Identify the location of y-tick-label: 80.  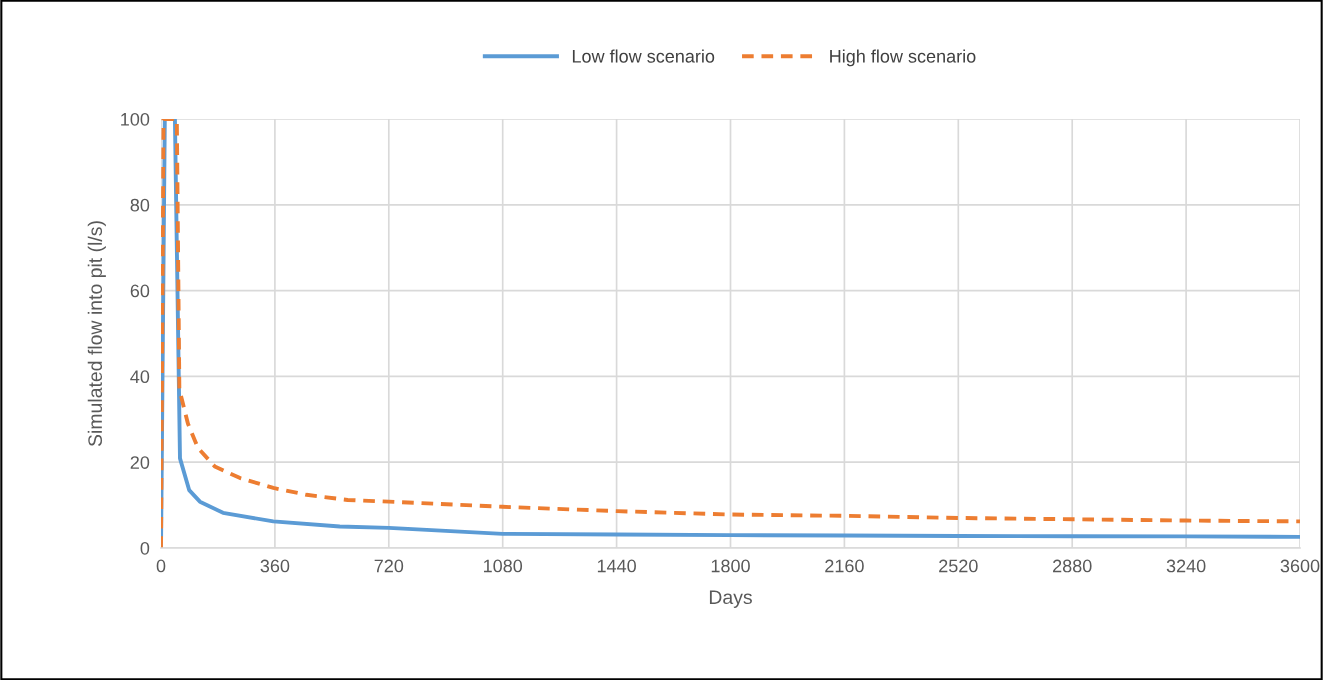
(140, 205).